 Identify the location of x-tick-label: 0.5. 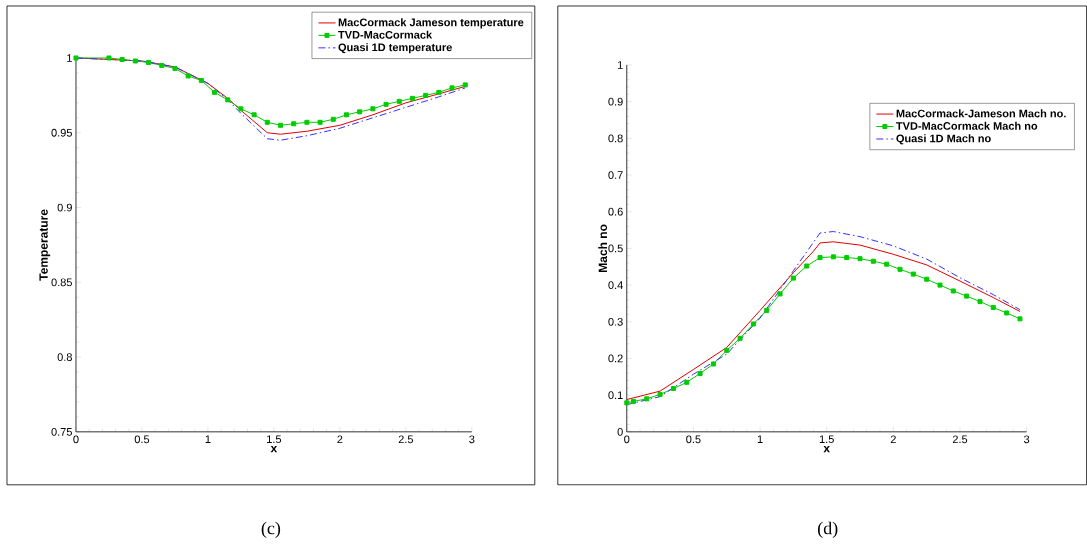
(142, 439).